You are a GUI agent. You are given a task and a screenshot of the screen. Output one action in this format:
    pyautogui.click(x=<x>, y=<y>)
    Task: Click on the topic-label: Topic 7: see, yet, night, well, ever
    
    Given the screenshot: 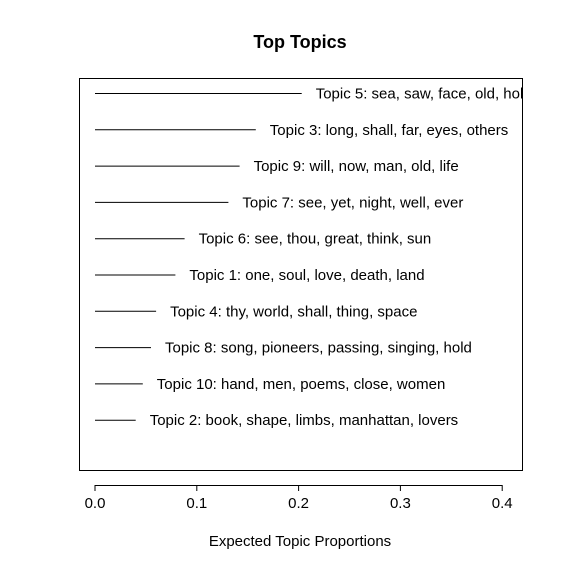 What is the action you would take?
    pyautogui.click(x=352, y=202)
    